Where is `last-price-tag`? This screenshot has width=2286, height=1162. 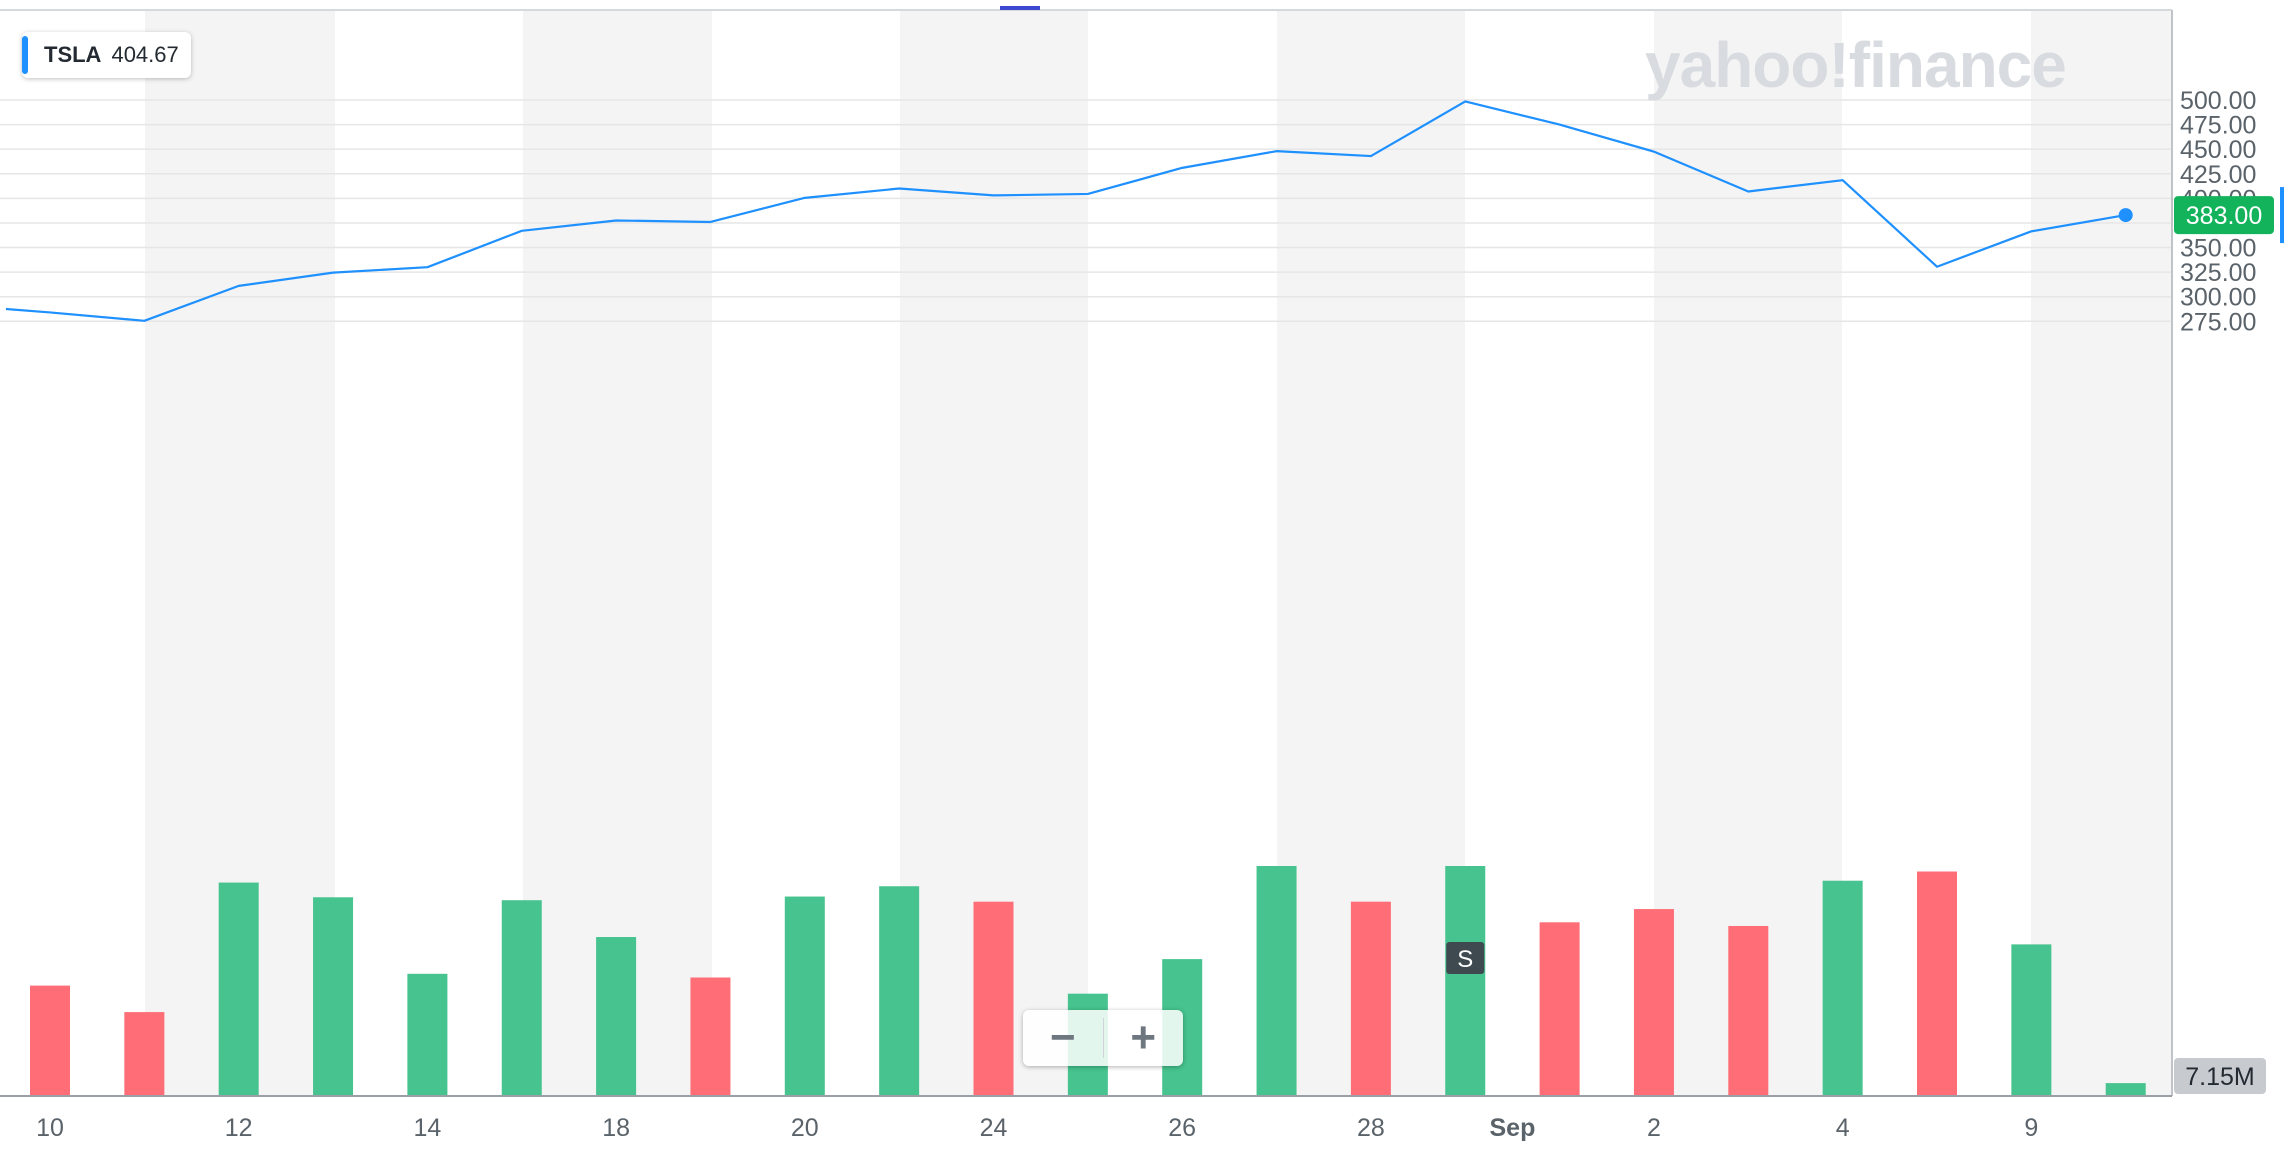 last-price-tag is located at coordinates (2224, 215).